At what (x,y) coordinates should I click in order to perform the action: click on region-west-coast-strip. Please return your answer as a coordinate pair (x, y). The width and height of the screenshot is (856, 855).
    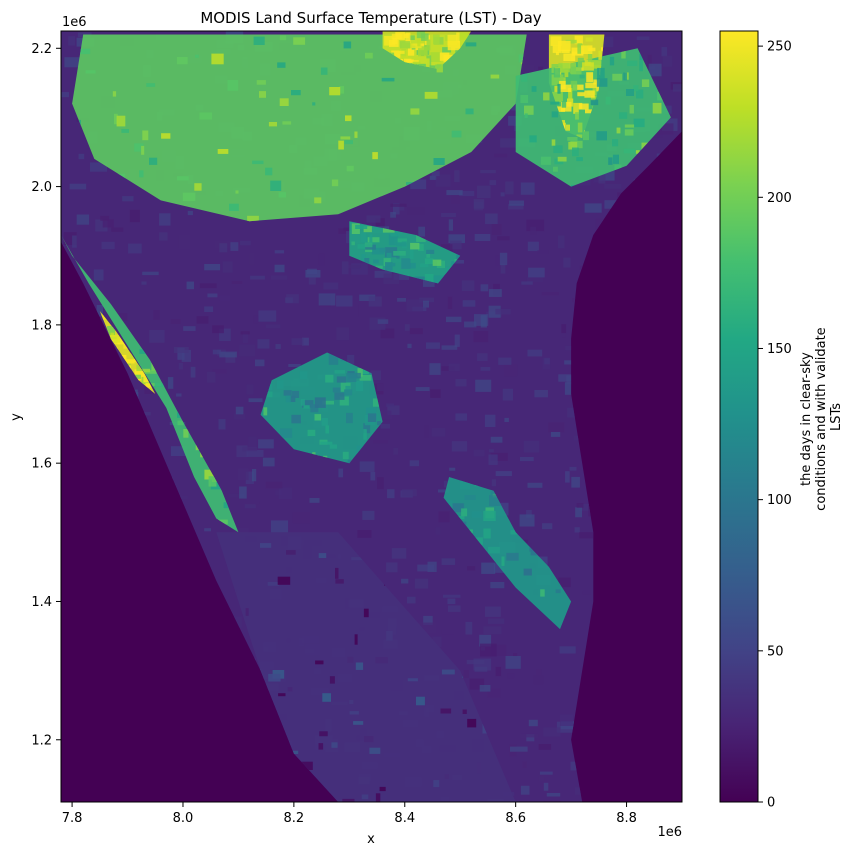
    Looking at the image, I should click on (150, 384).